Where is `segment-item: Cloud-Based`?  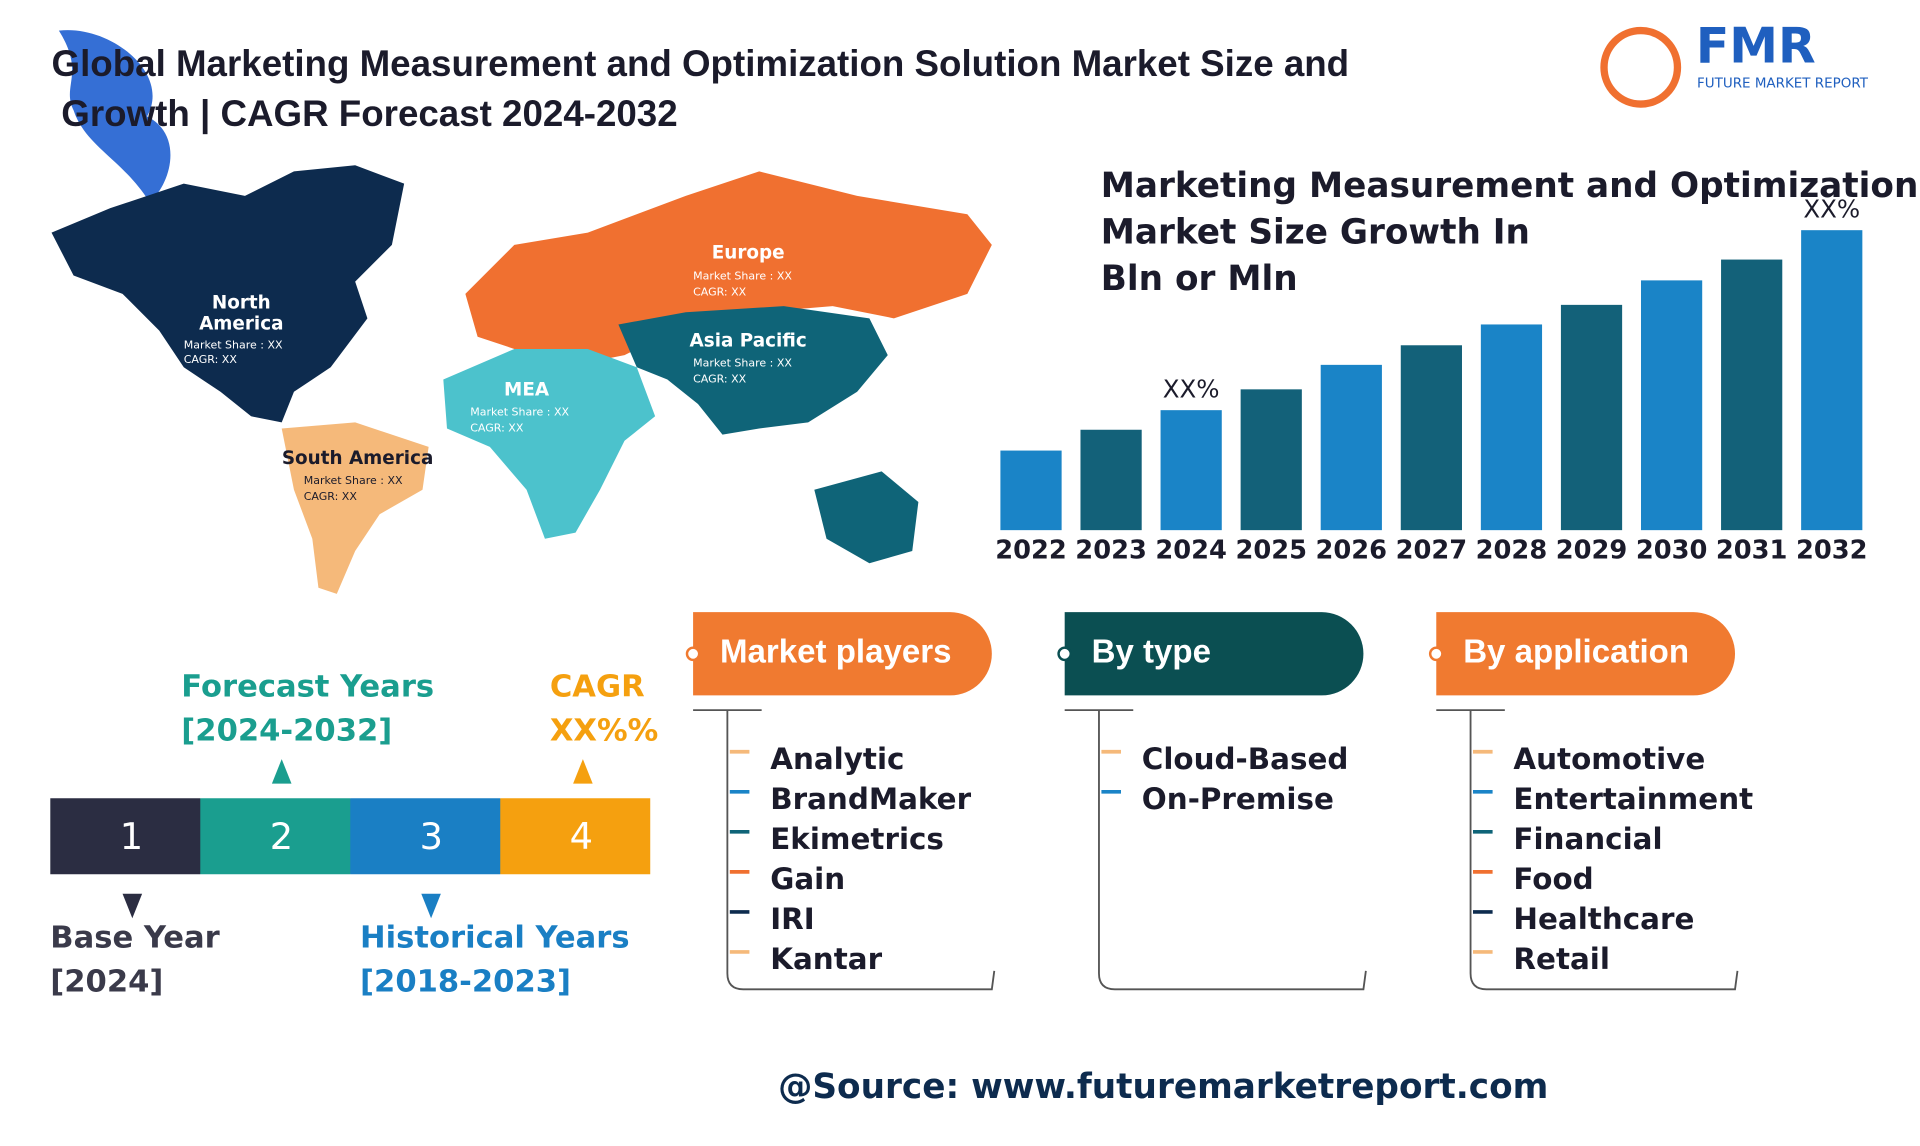 segment-item: Cloud-Based is located at coordinates (1245, 759).